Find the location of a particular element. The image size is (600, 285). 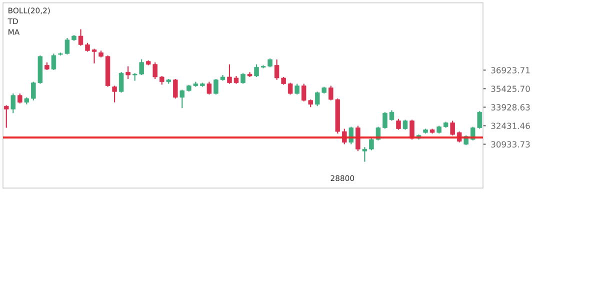

y-tick-label: 30933.73 is located at coordinates (510, 144).